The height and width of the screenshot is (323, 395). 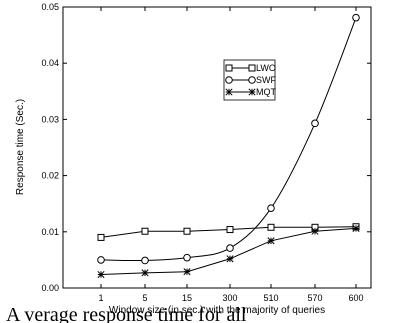 I want to click on series-lwo, so click(x=228, y=232).